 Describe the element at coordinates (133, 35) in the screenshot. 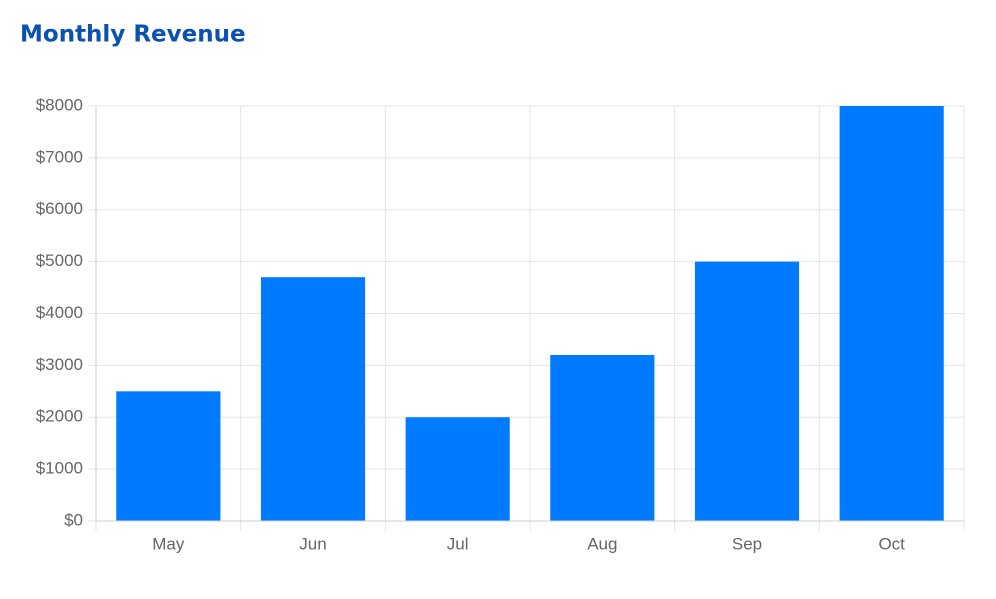

I see `chart-title: Monthly Revenue` at that location.